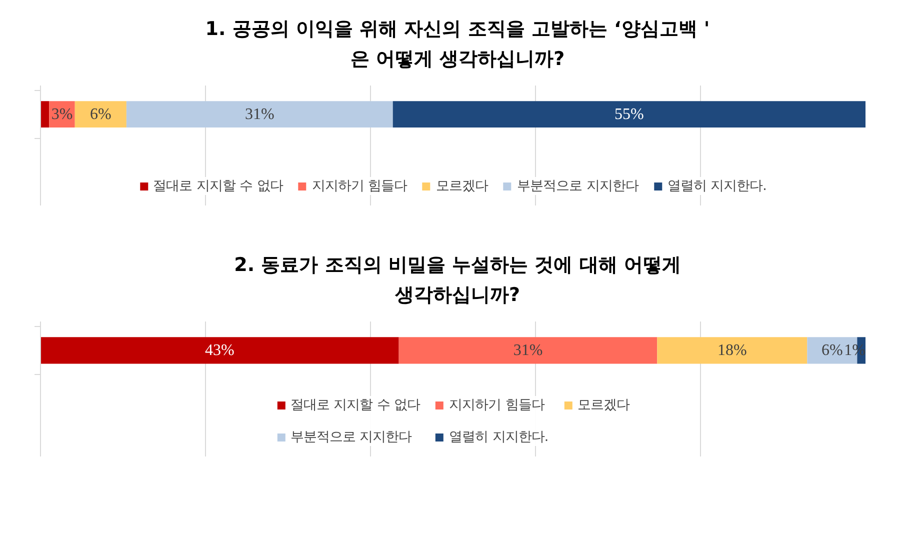 This screenshot has width=905, height=559. I want to click on data-label: 43%, so click(219, 349).